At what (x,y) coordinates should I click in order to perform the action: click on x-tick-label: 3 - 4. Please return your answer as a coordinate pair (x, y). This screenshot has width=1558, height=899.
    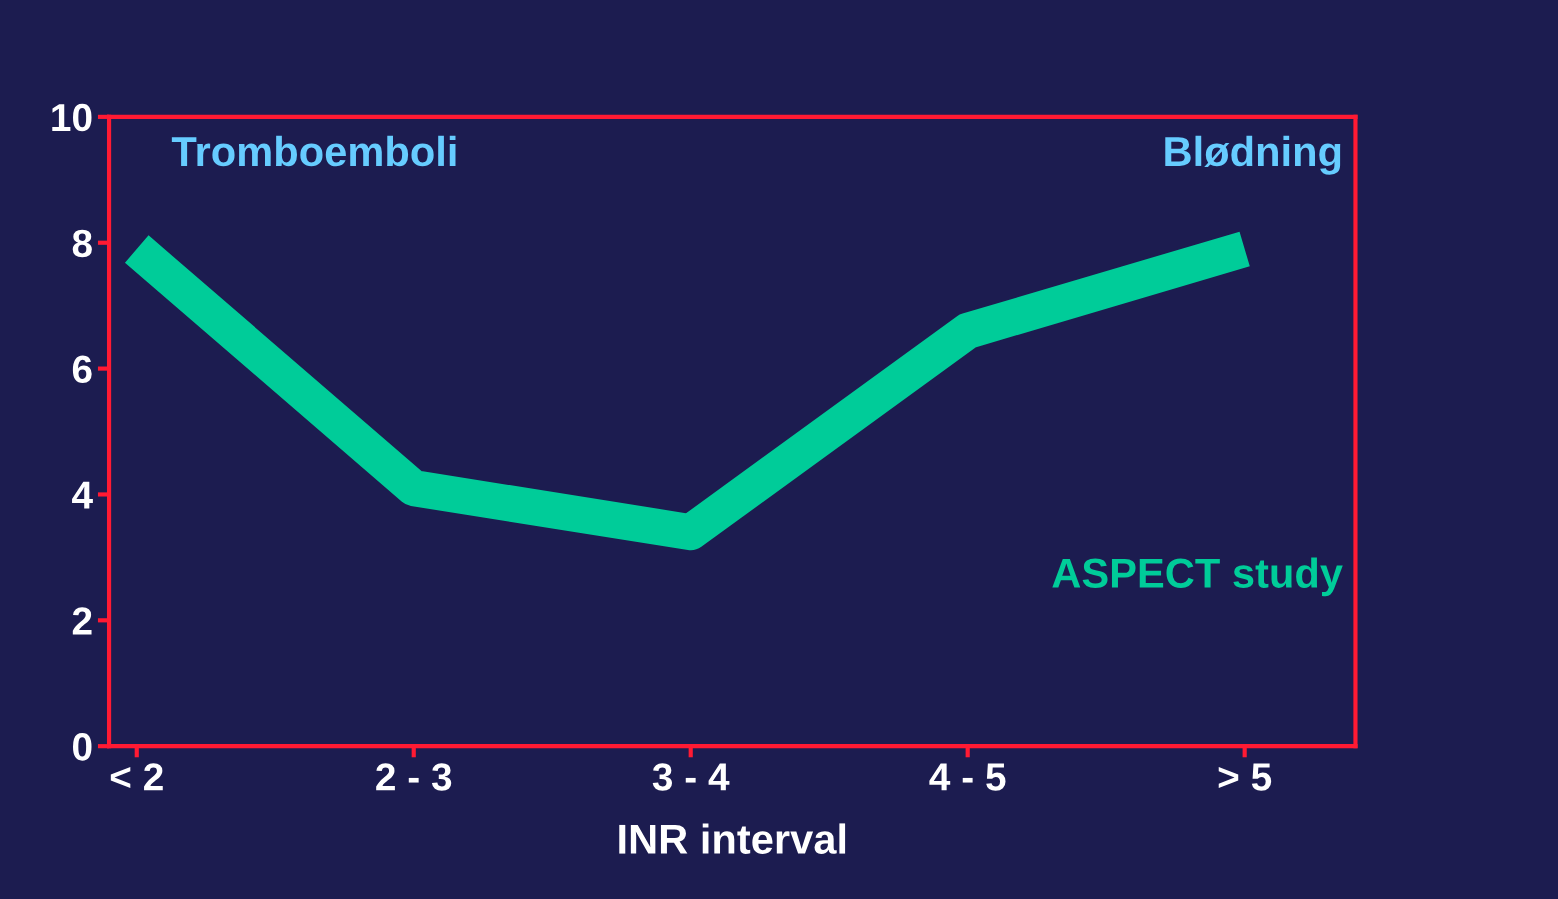
    Looking at the image, I should click on (691, 777).